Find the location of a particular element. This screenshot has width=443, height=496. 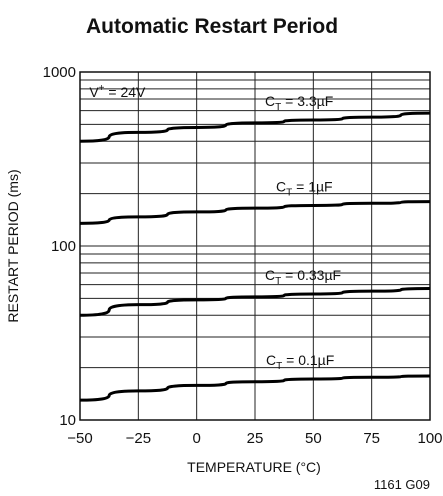

series-label: CT = 1µF is located at coordinates (304, 188).